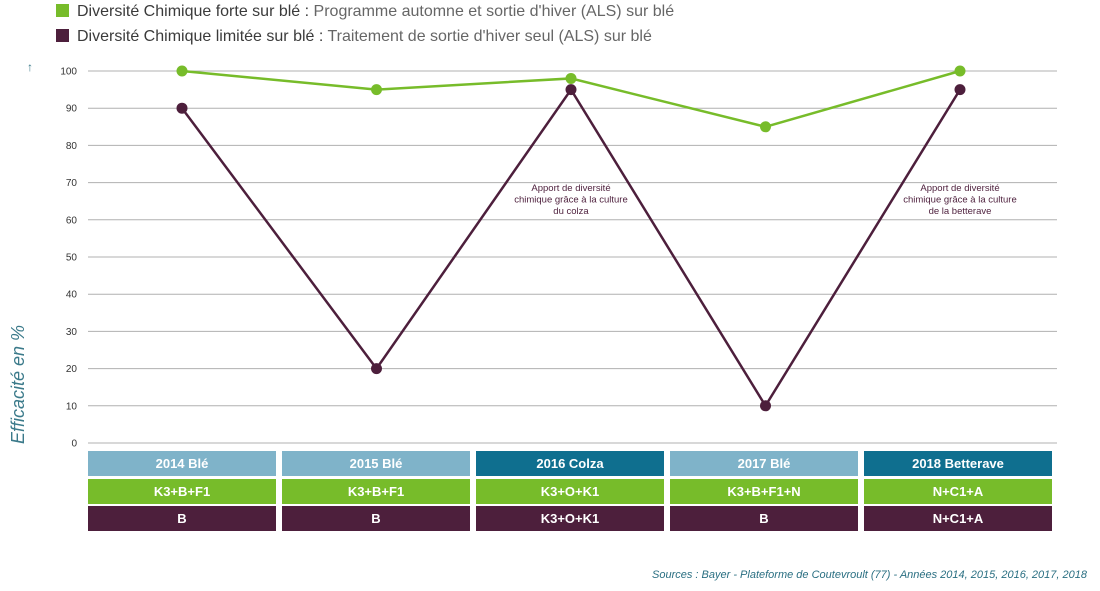 The width and height of the screenshot is (1100, 591). Describe the element at coordinates (570, 491) in the screenshot. I see `table-cell-forte: K3+O+K1` at that location.